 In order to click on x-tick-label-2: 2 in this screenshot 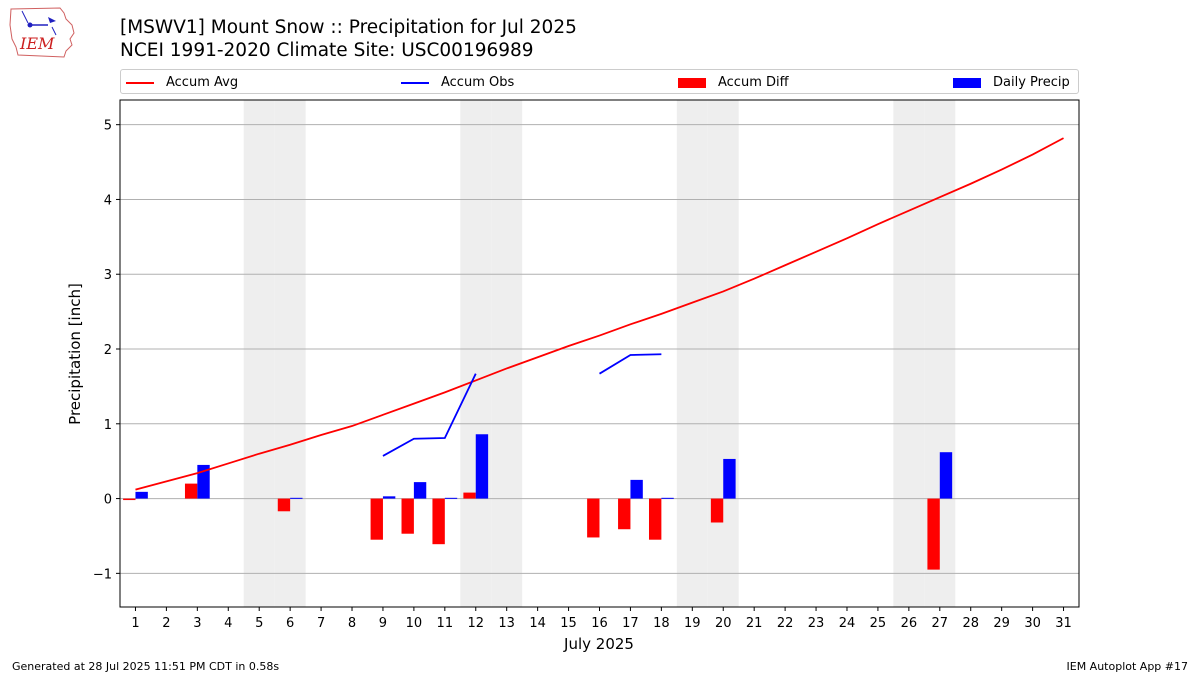, I will do `click(166, 623)`.